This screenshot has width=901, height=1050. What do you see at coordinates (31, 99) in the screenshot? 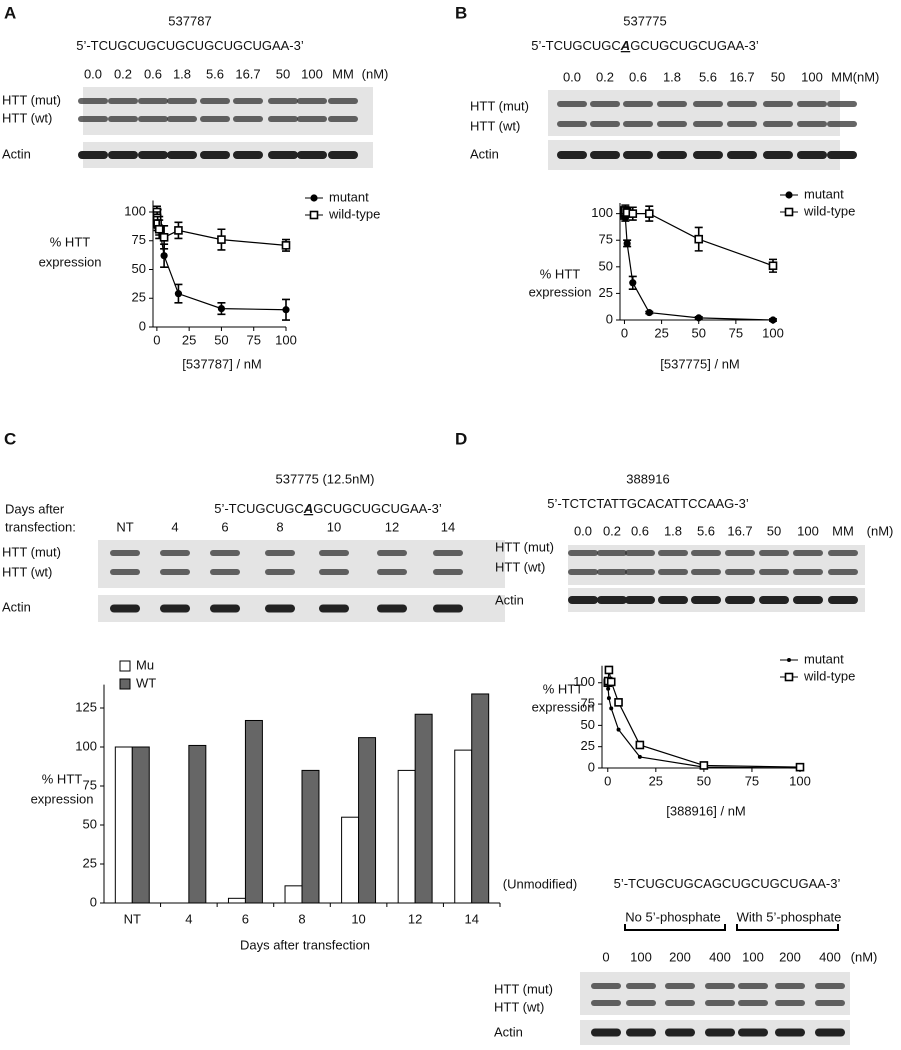
I see `row-label: HTT (mut)` at bounding box center [31, 99].